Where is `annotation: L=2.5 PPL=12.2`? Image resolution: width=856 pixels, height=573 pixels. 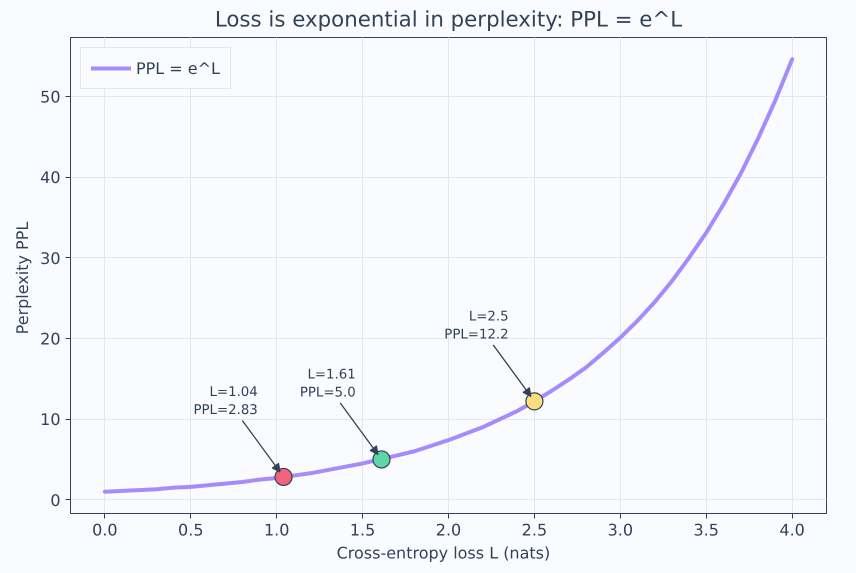 annotation: L=2.5 PPL=12.2 is located at coordinates (476, 325).